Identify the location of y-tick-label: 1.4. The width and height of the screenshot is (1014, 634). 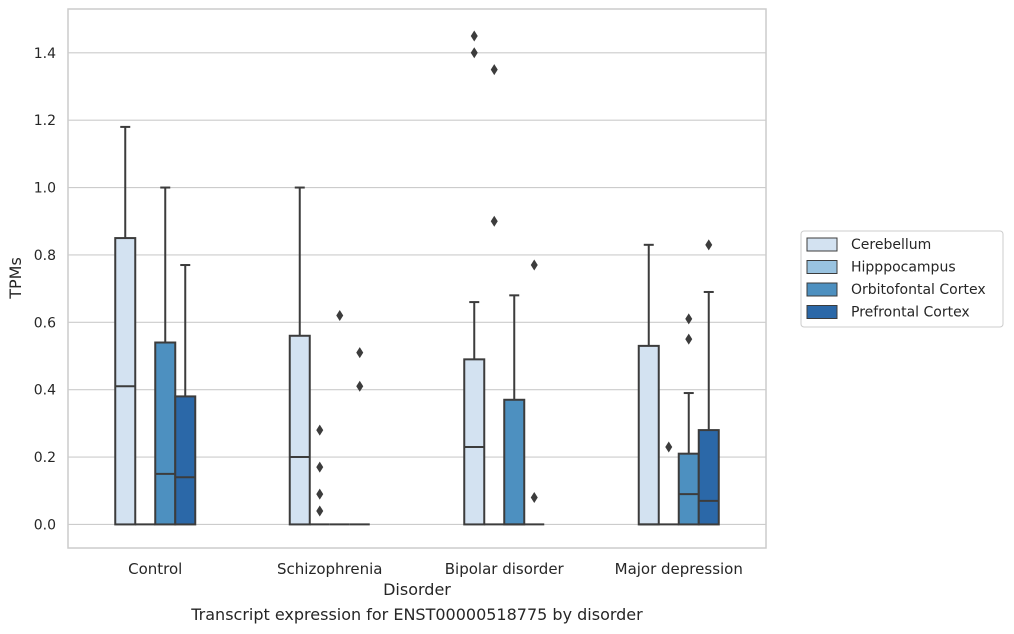
(45, 54).